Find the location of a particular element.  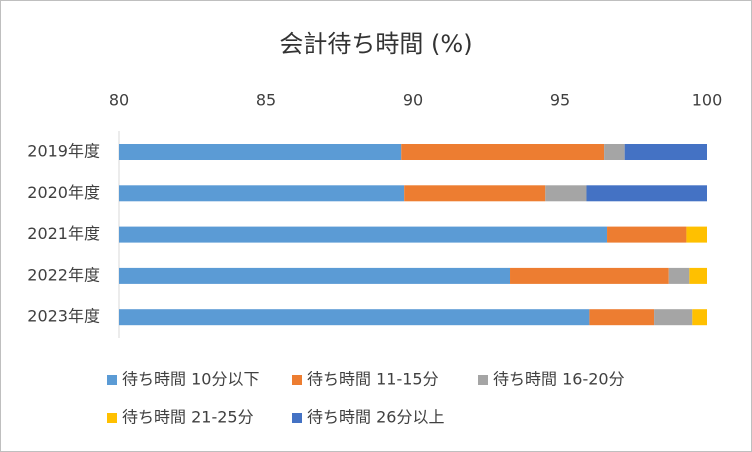

y-tick-label: 2020年度 is located at coordinates (63, 192).